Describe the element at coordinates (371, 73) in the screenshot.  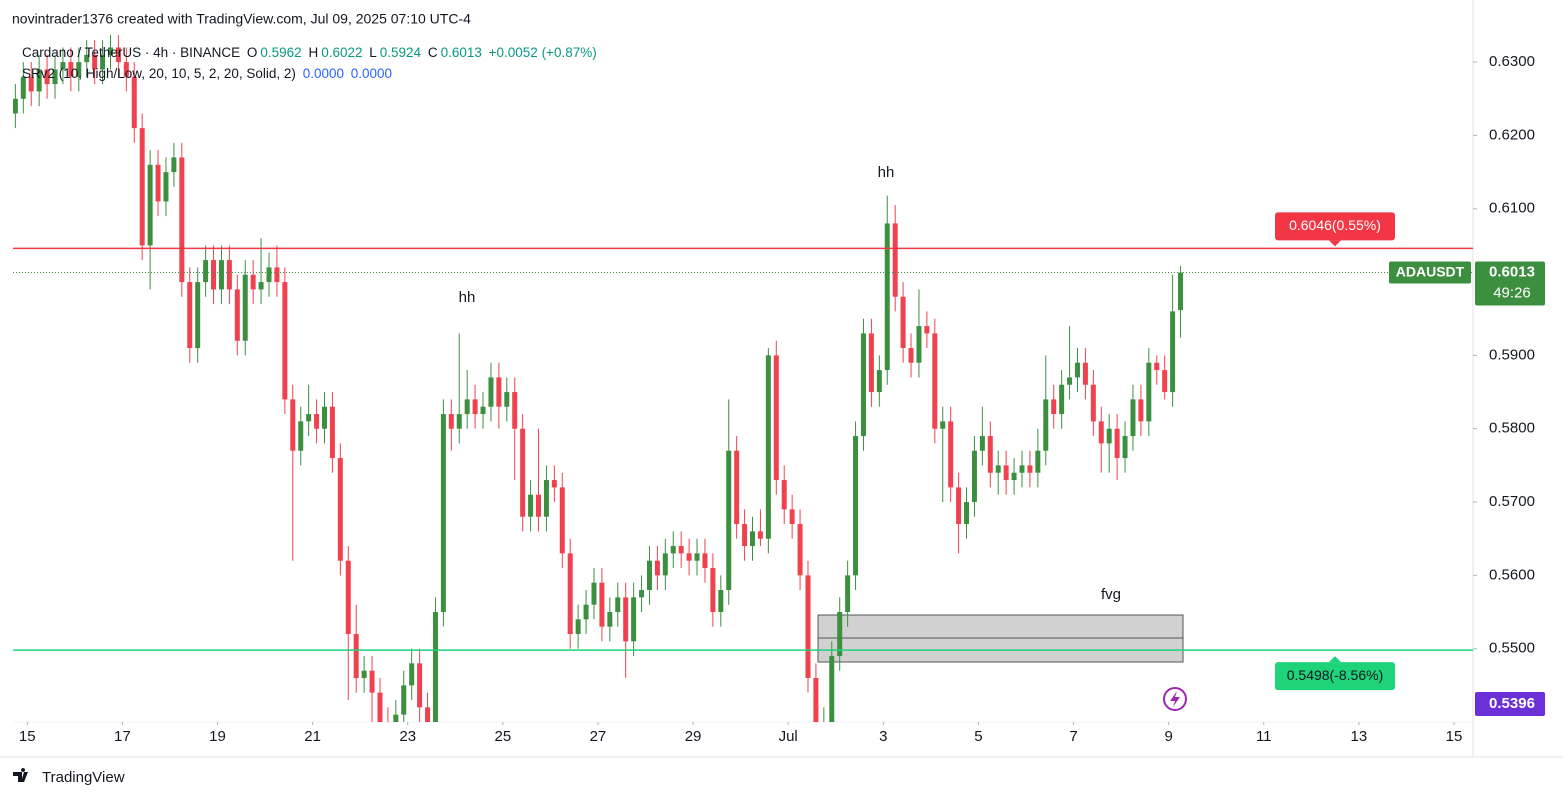
I see `indicator-value: 0.0000` at that location.